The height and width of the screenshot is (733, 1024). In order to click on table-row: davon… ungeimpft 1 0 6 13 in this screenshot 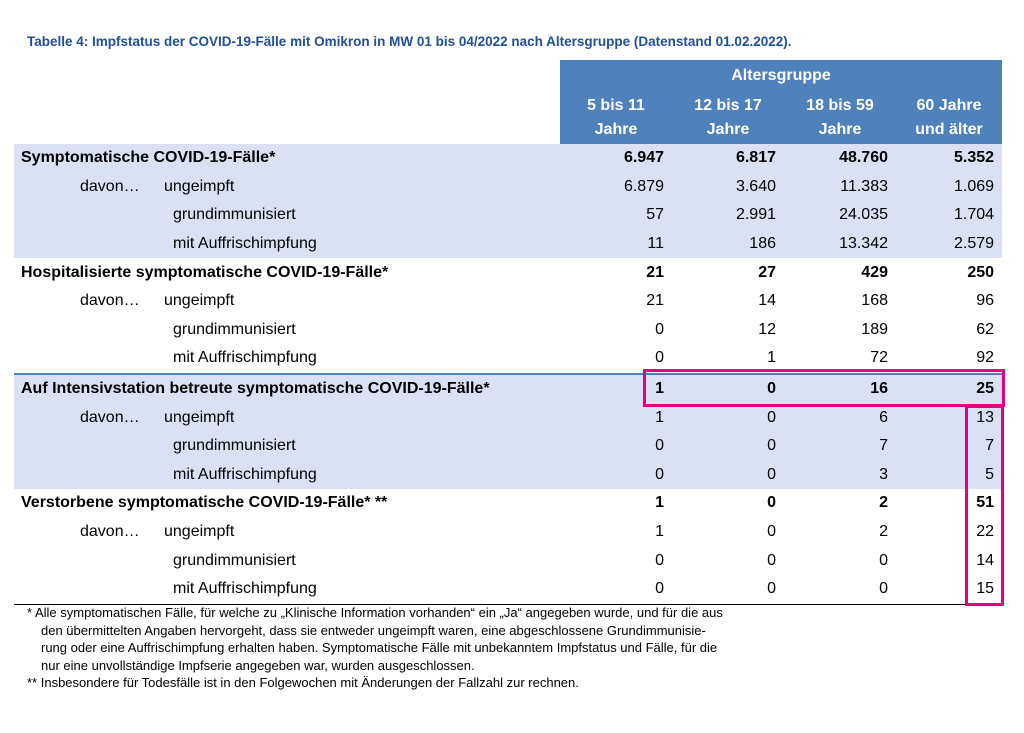, I will do `click(508, 417)`.